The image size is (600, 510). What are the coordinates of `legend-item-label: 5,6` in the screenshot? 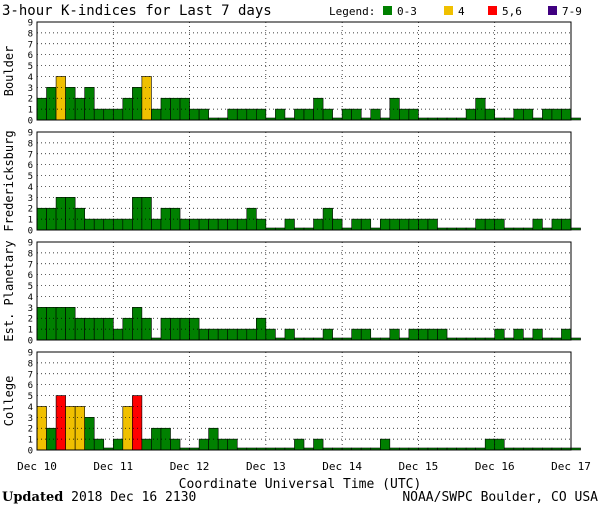 It's located at (512, 11).